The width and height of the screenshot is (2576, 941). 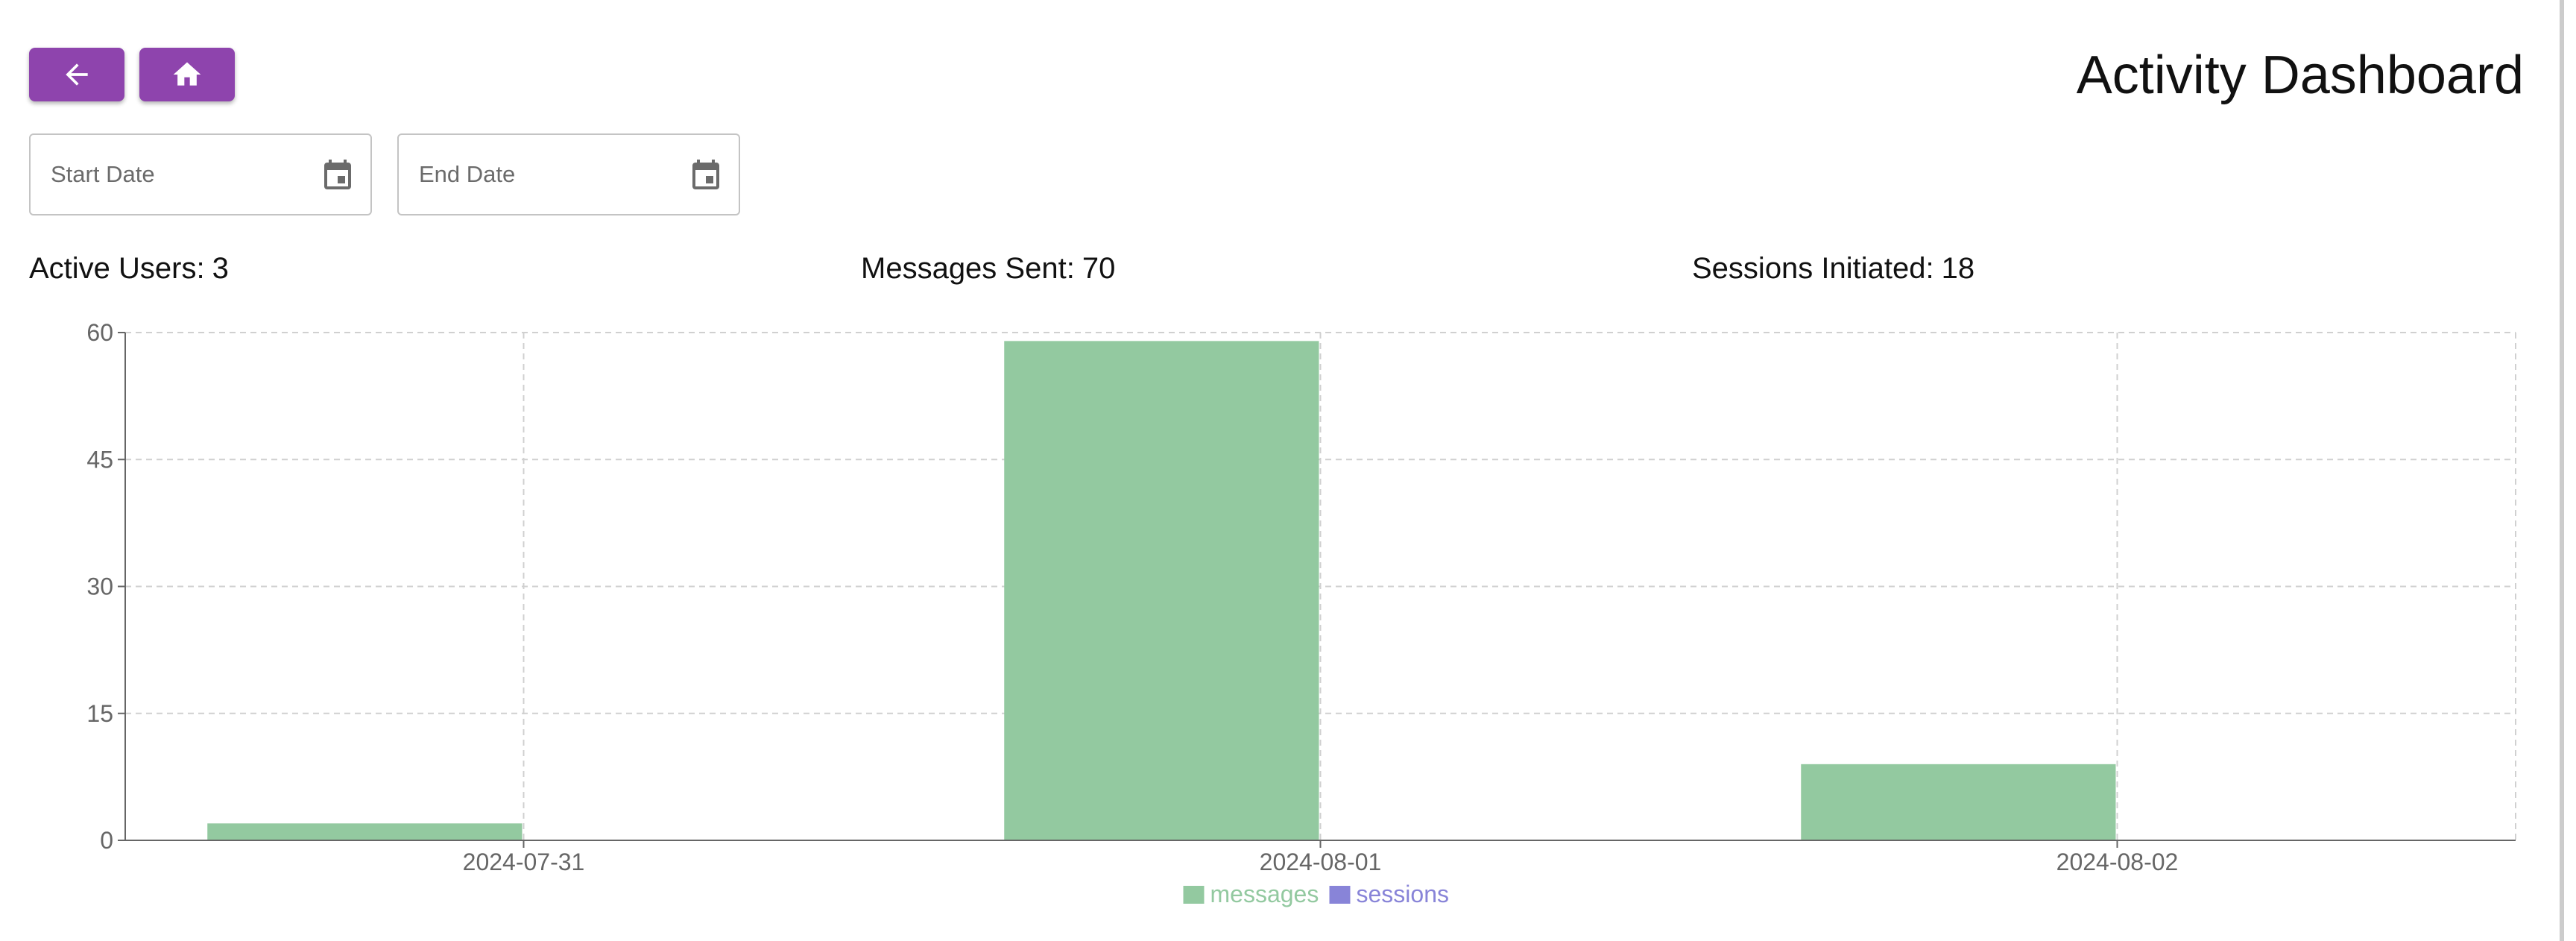 What do you see at coordinates (1099, 268) in the screenshot?
I see `messages-sent-value: 70` at bounding box center [1099, 268].